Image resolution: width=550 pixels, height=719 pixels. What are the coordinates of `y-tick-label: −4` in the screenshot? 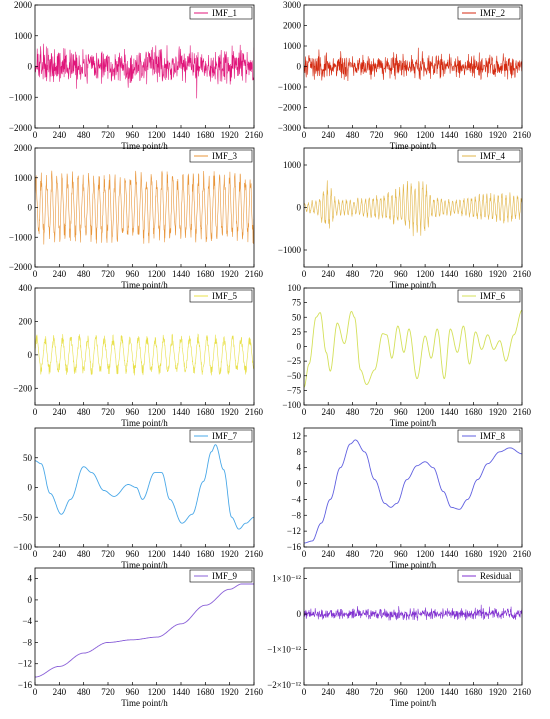 It's located at (296, 499).